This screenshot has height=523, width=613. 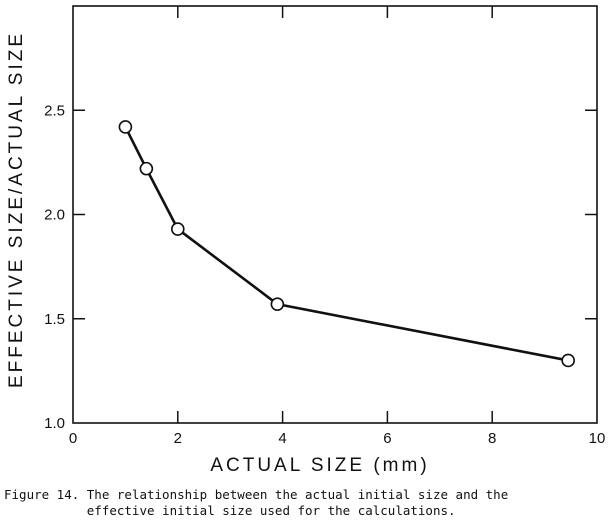 What do you see at coordinates (319, 465) in the screenshot?
I see `x-axis-title: ACTUAL SIZE (mm)` at bounding box center [319, 465].